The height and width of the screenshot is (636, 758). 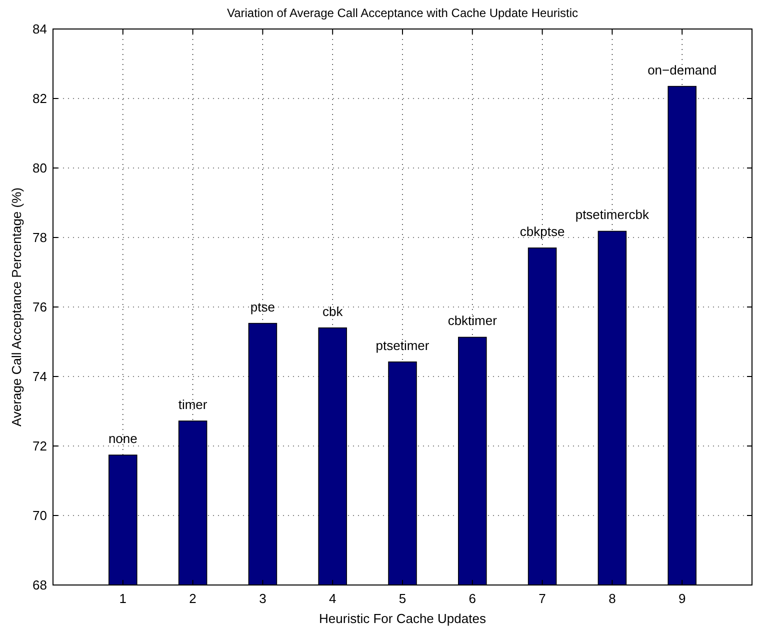 What do you see at coordinates (39, 516) in the screenshot?
I see `y-tick-label: 70` at bounding box center [39, 516].